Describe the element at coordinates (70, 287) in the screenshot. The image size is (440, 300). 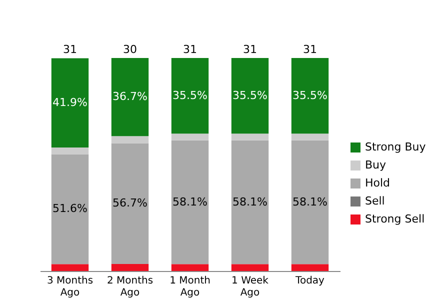
I see `x-tick-label: 3 Months Ago` at that location.